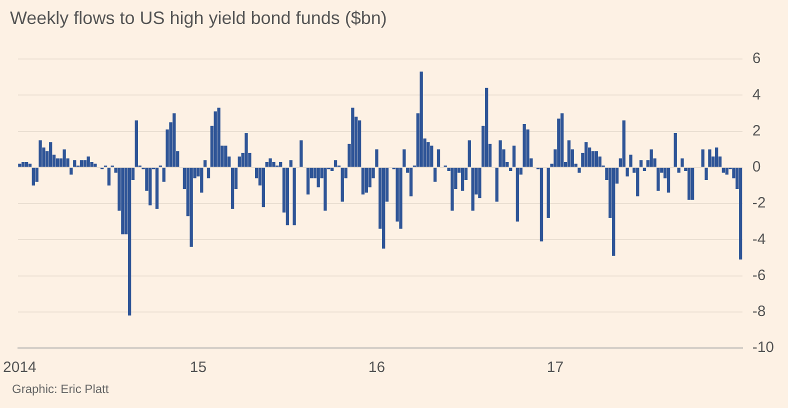 The width and height of the screenshot is (788, 408). I want to click on y-tick-label: -4, so click(759, 239).